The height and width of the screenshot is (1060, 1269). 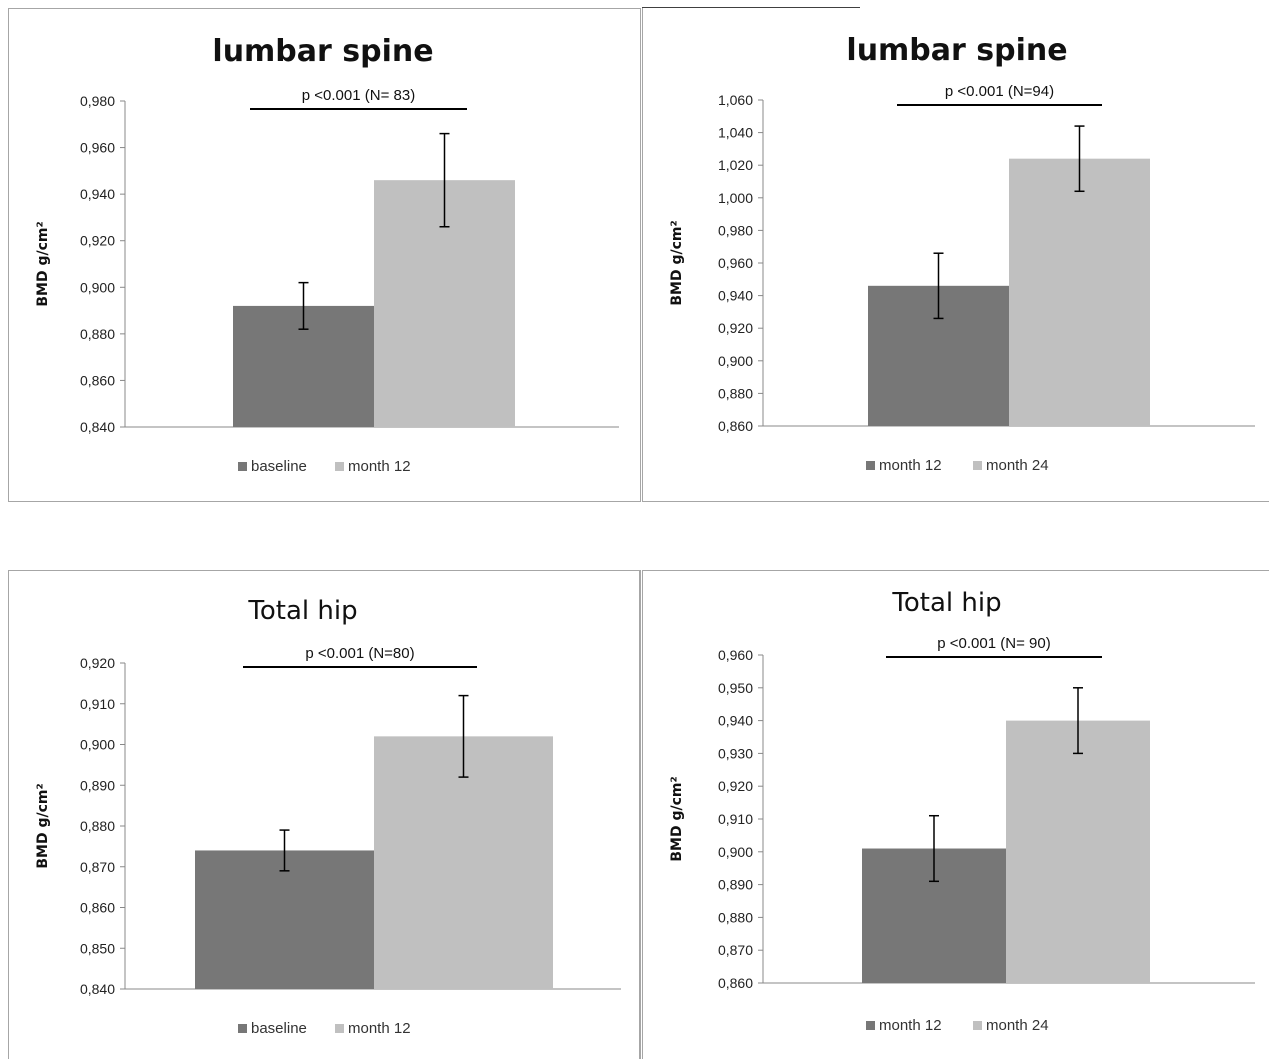 What do you see at coordinates (735, 753) in the screenshot?
I see `y-tick-label: 0,930` at bounding box center [735, 753].